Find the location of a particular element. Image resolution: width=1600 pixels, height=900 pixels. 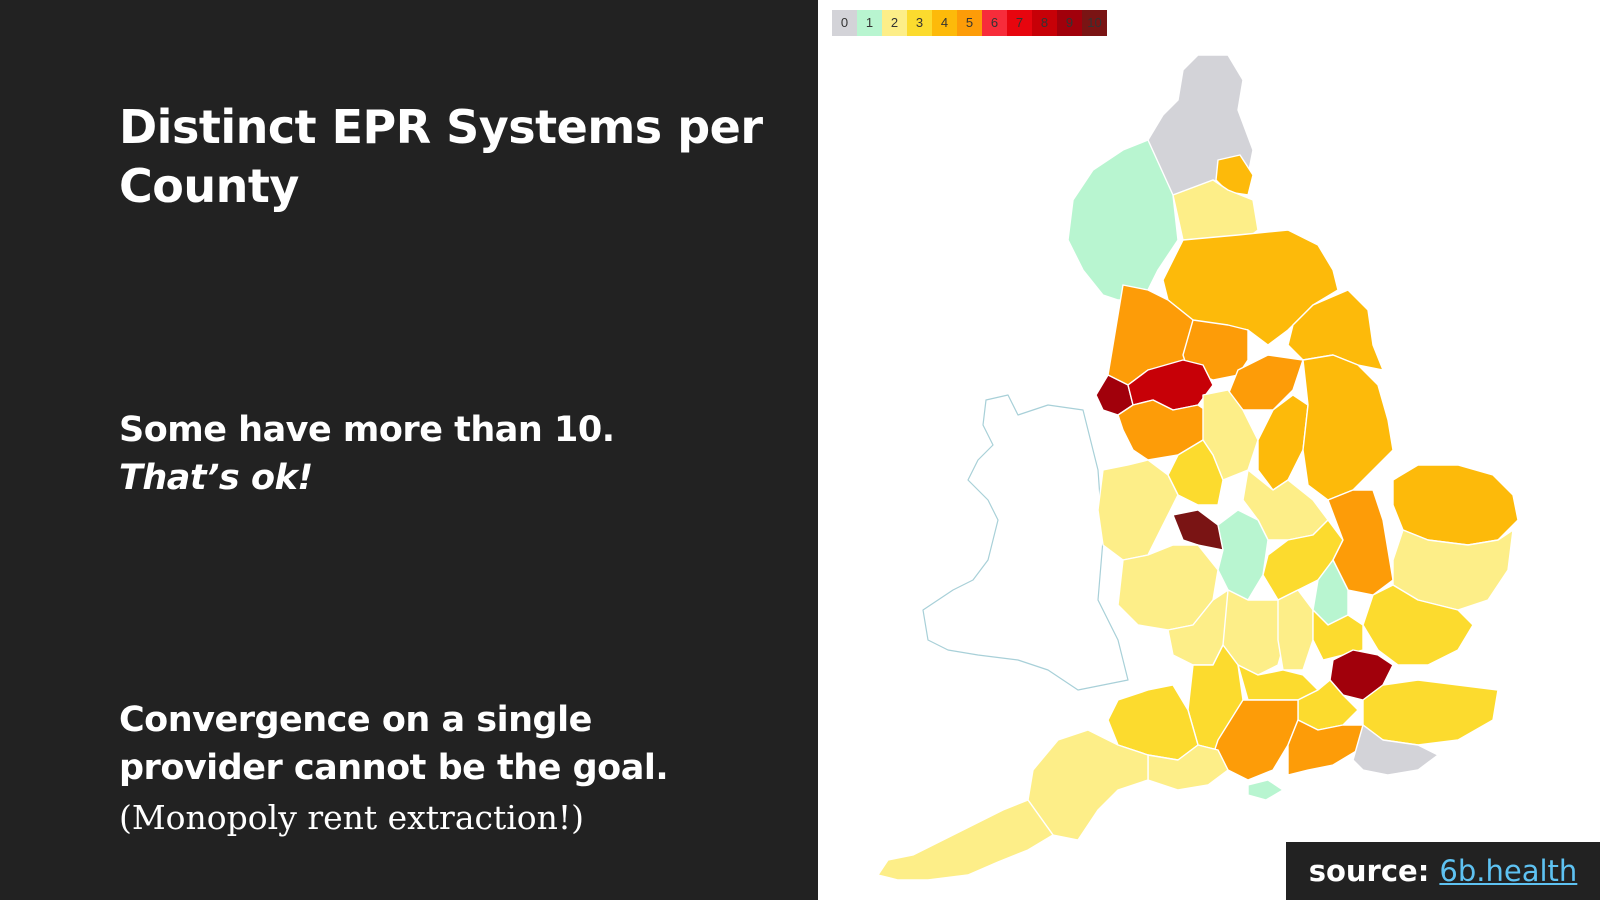

county-buckinghamshire is located at coordinates (1295, 630).